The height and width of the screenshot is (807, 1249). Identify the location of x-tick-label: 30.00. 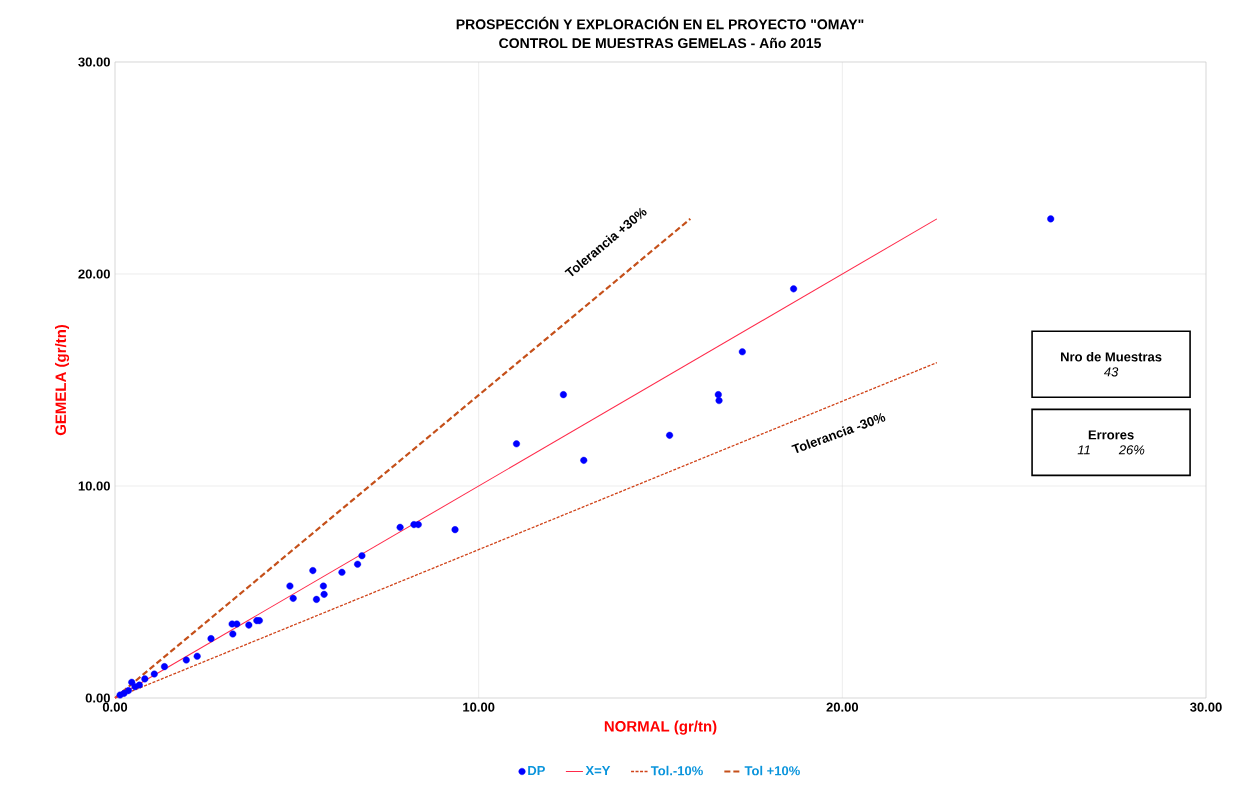
(1206, 707).